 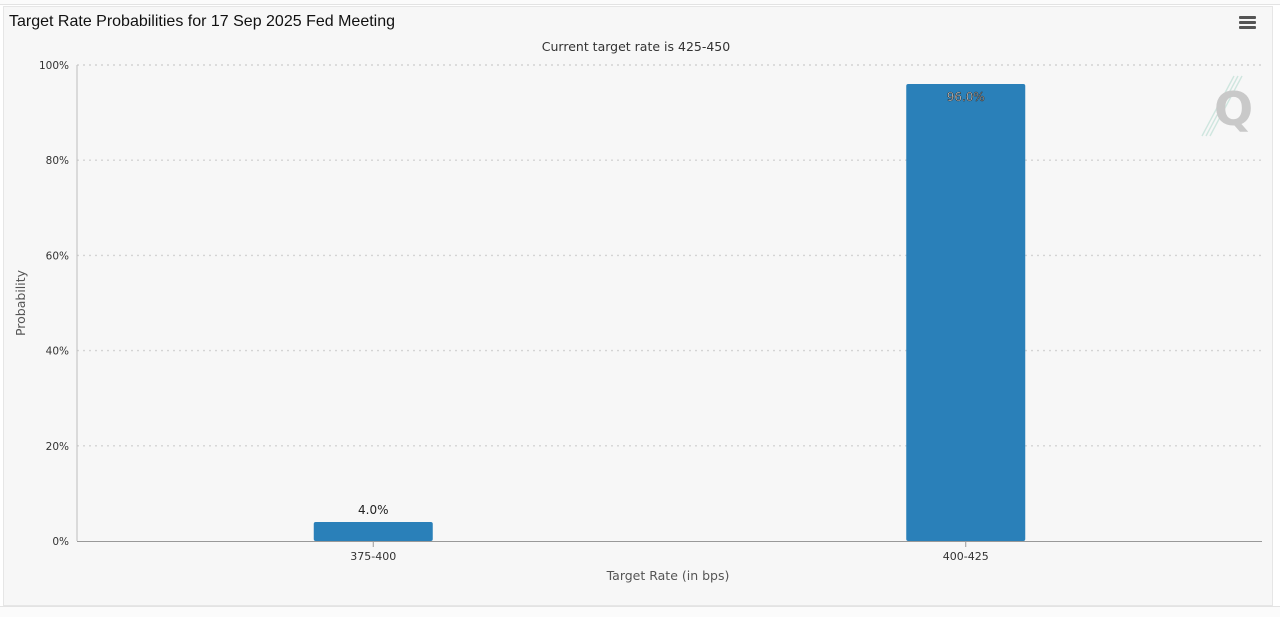 What do you see at coordinates (57, 352) in the screenshot?
I see `y-tick-label: 40%` at bounding box center [57, 352].